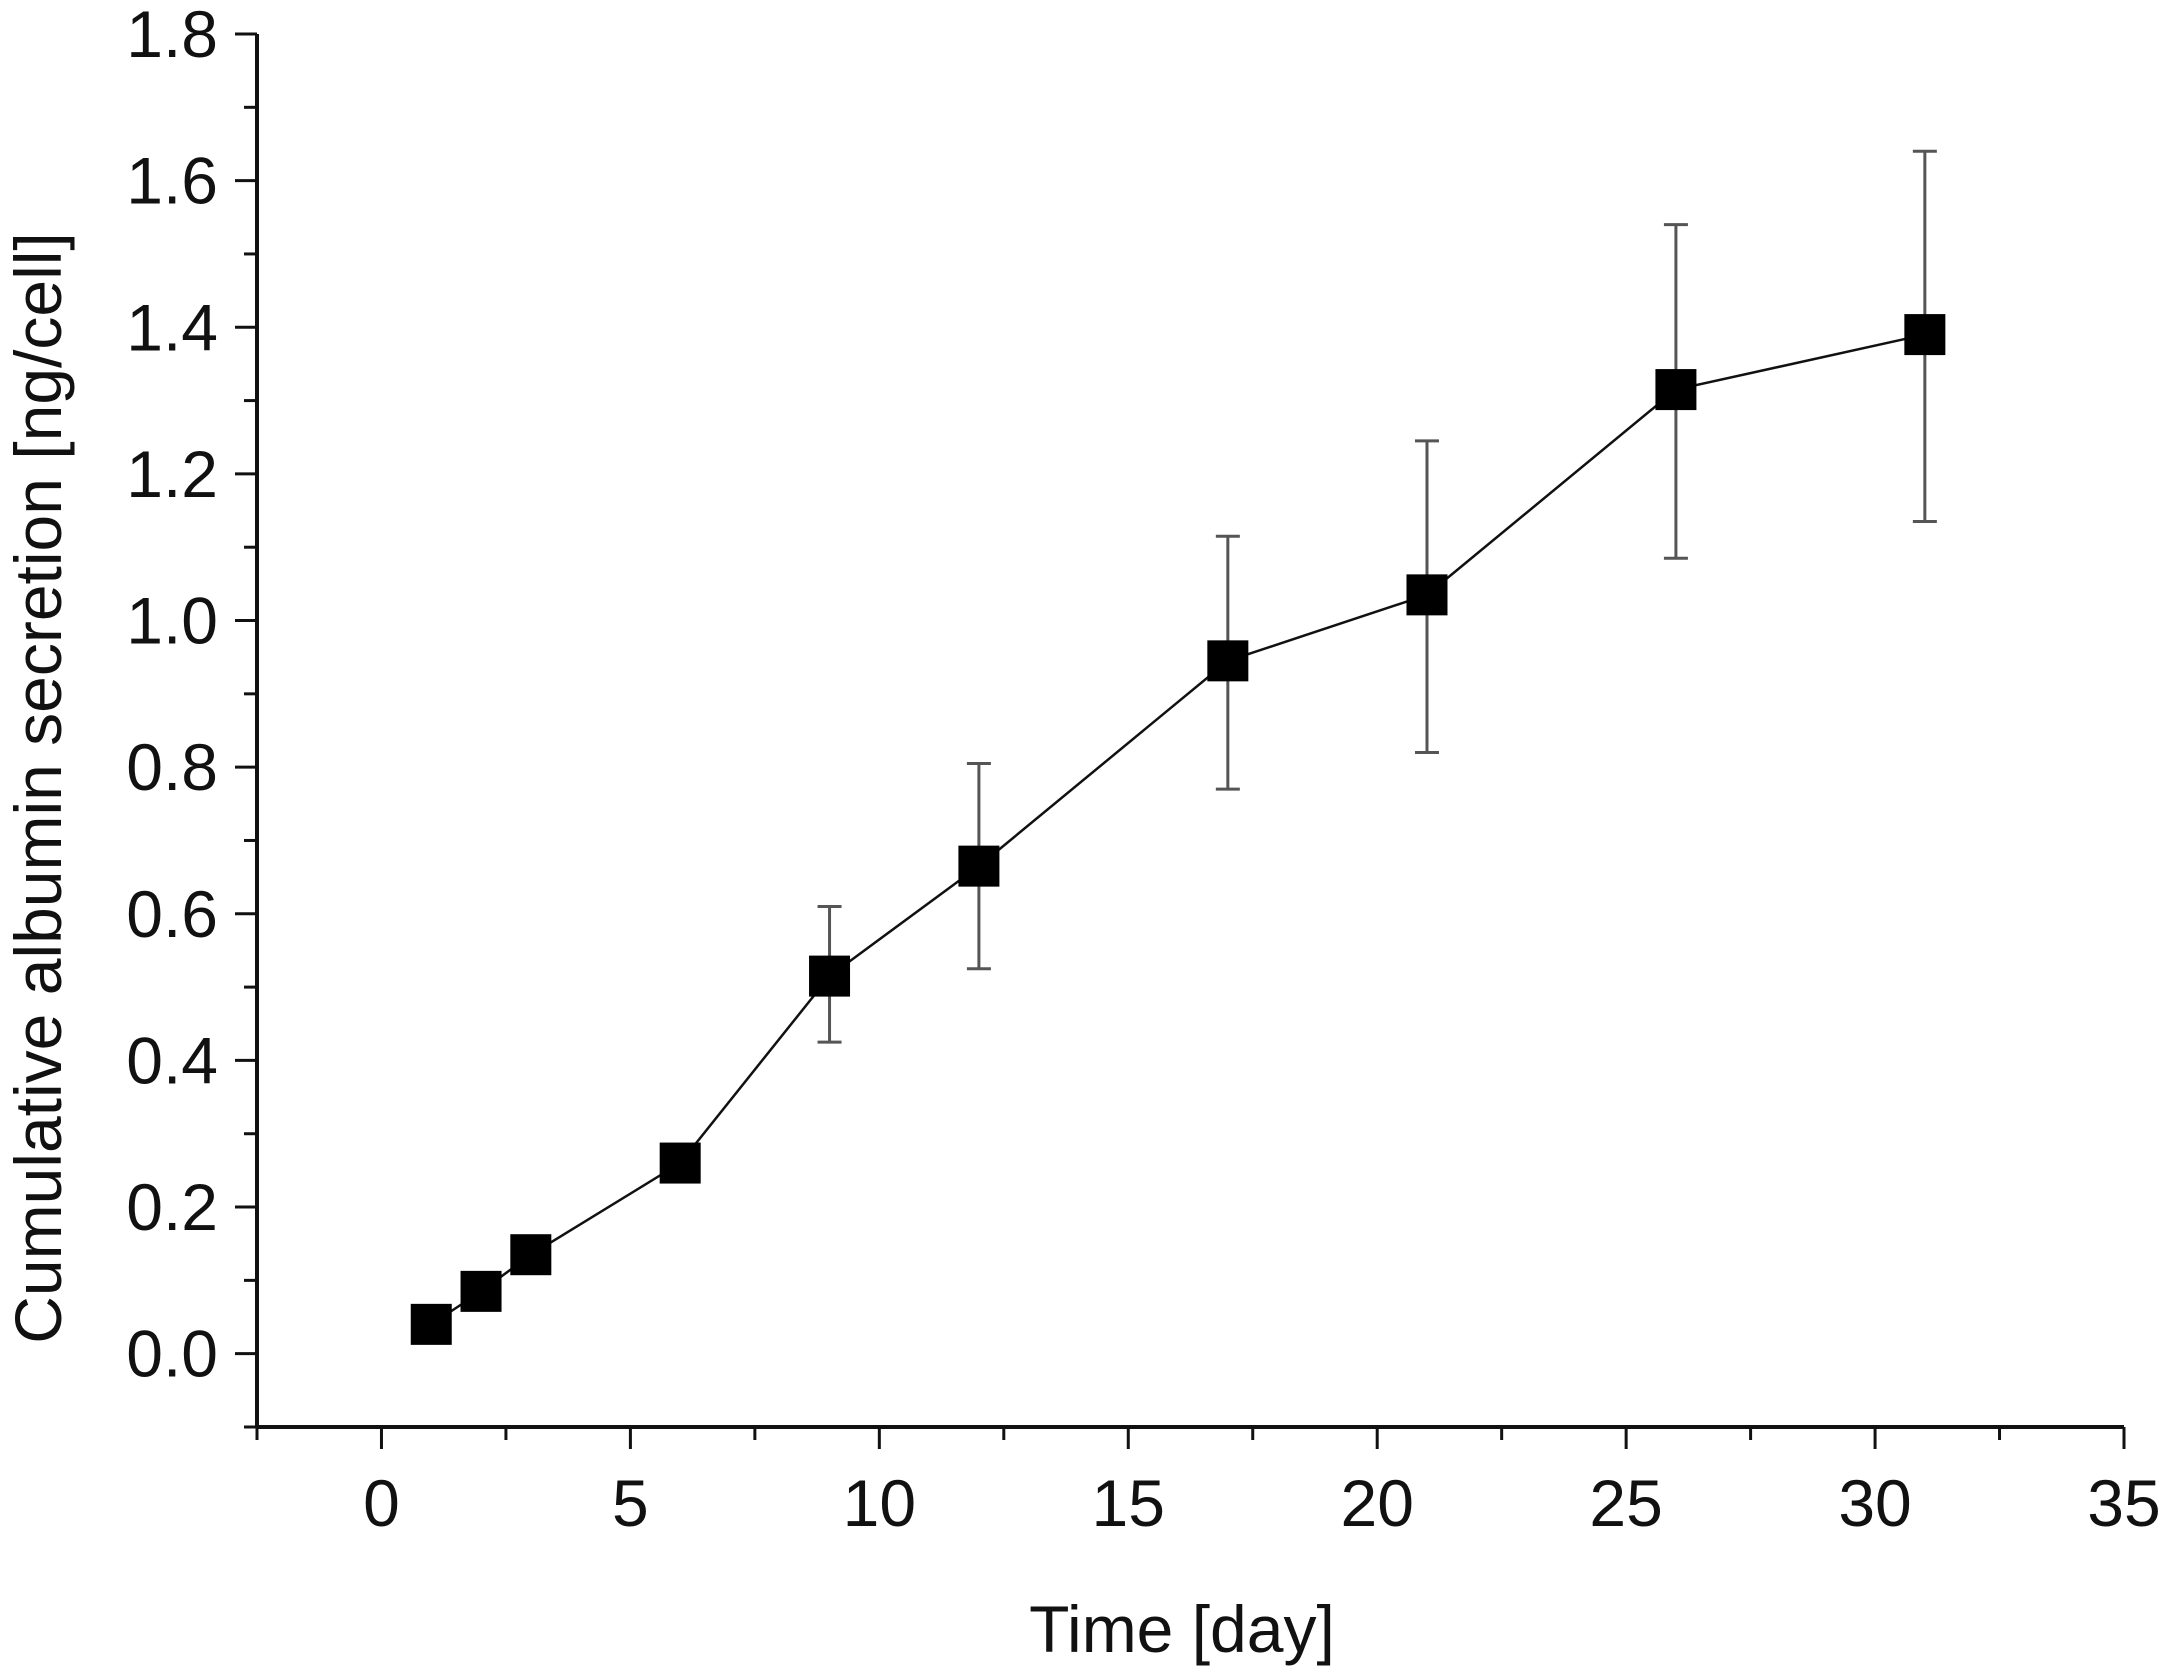 The width and height of the screenshot is (2164, 1678). What do you see at coordinates (1208, 1483) in the screenshot?
I see `x-axis-ticks: 0 5 10 15 20 25 30 35` at bounding box center [1208, 1483].